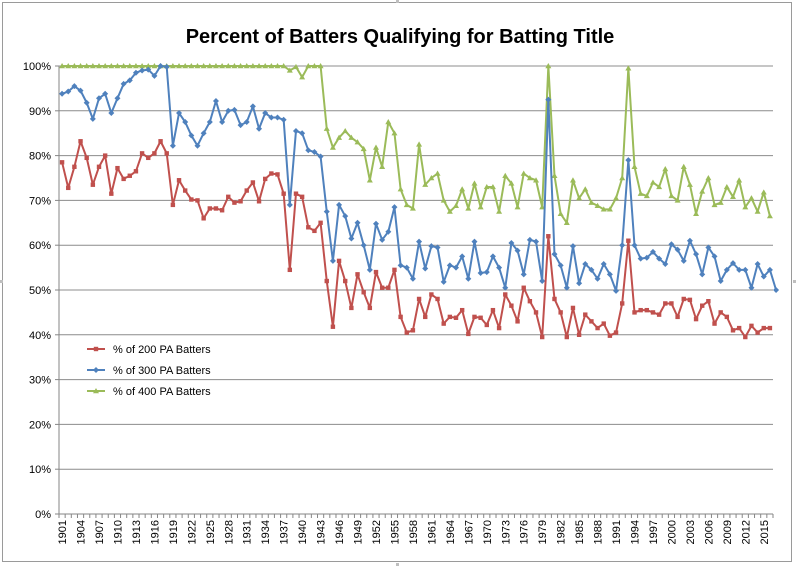 The height and width of the screenshot is (568, 800). What do you see at coordinates (794, 281) in the screenshot?
I see `resize-handle-right` at bounding box center [794, 281].